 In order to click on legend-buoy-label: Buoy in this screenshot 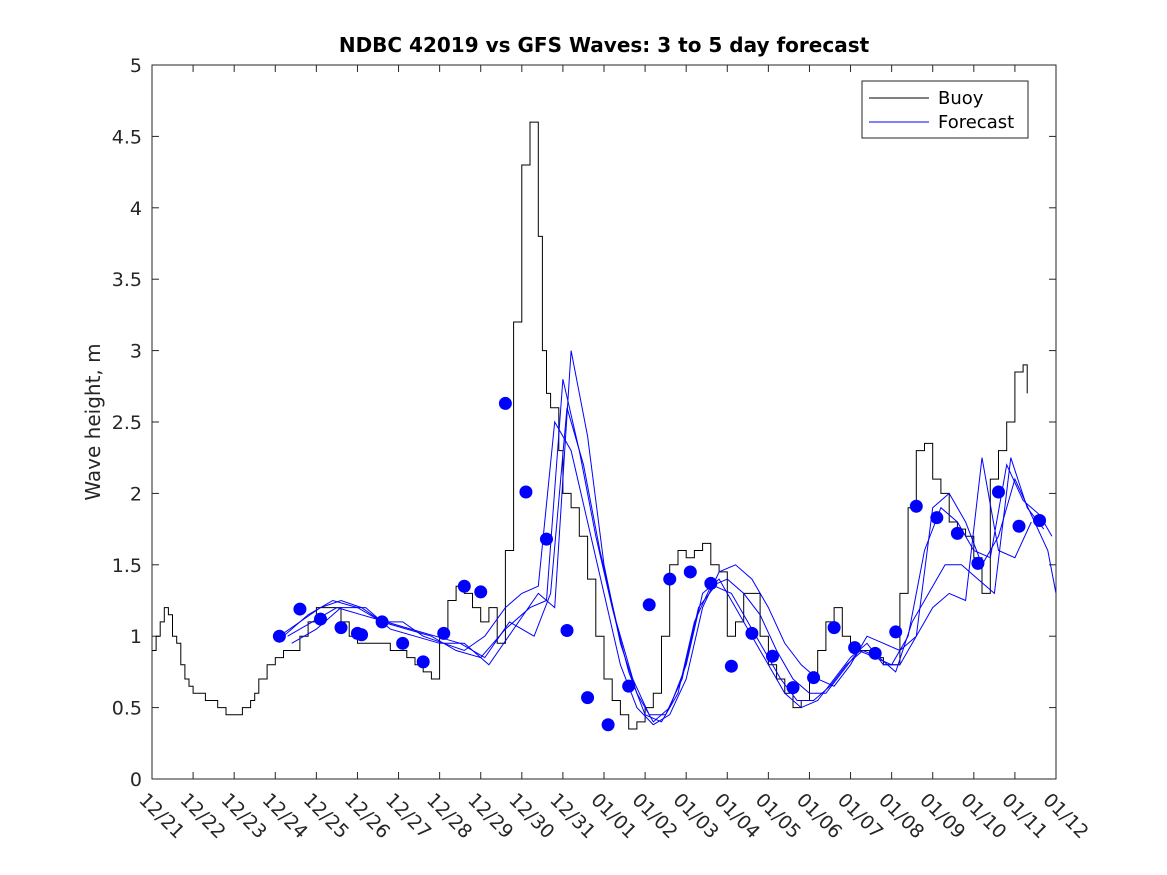, I will do `click(961, 98)`.